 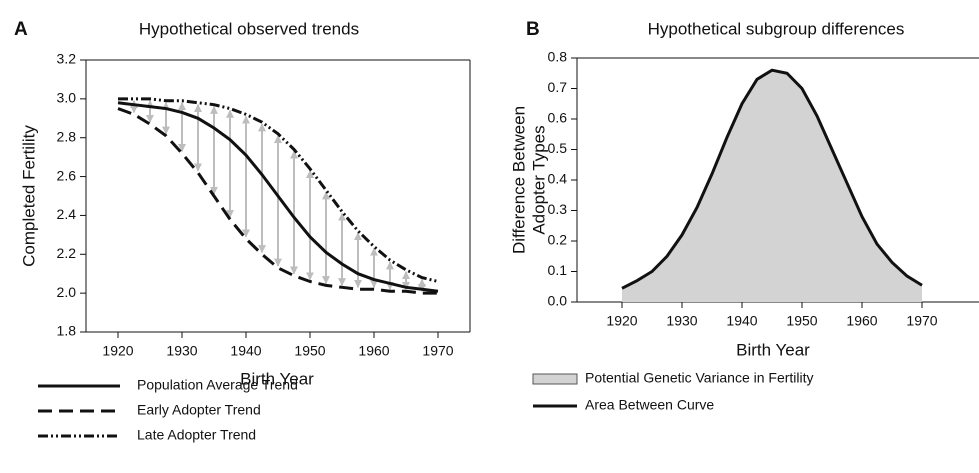 What do you see at coordinates (558, 87) in the screenshot?
I see `y-tick-label: 0.7` at bounding box center [558, 87].